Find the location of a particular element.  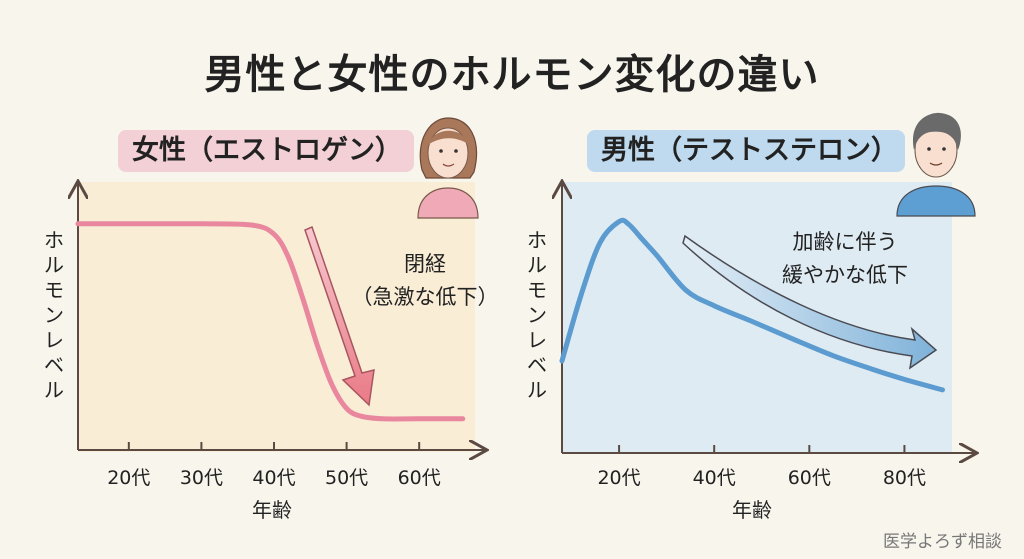

annotation-line: （急激な低下） is located at coordinates (425, 297).